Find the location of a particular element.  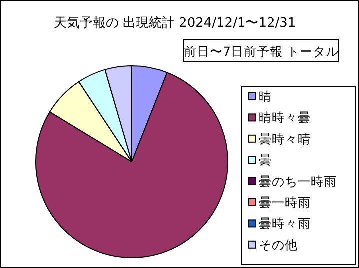

legend-label: その他 is located at coordinates (278, 244).